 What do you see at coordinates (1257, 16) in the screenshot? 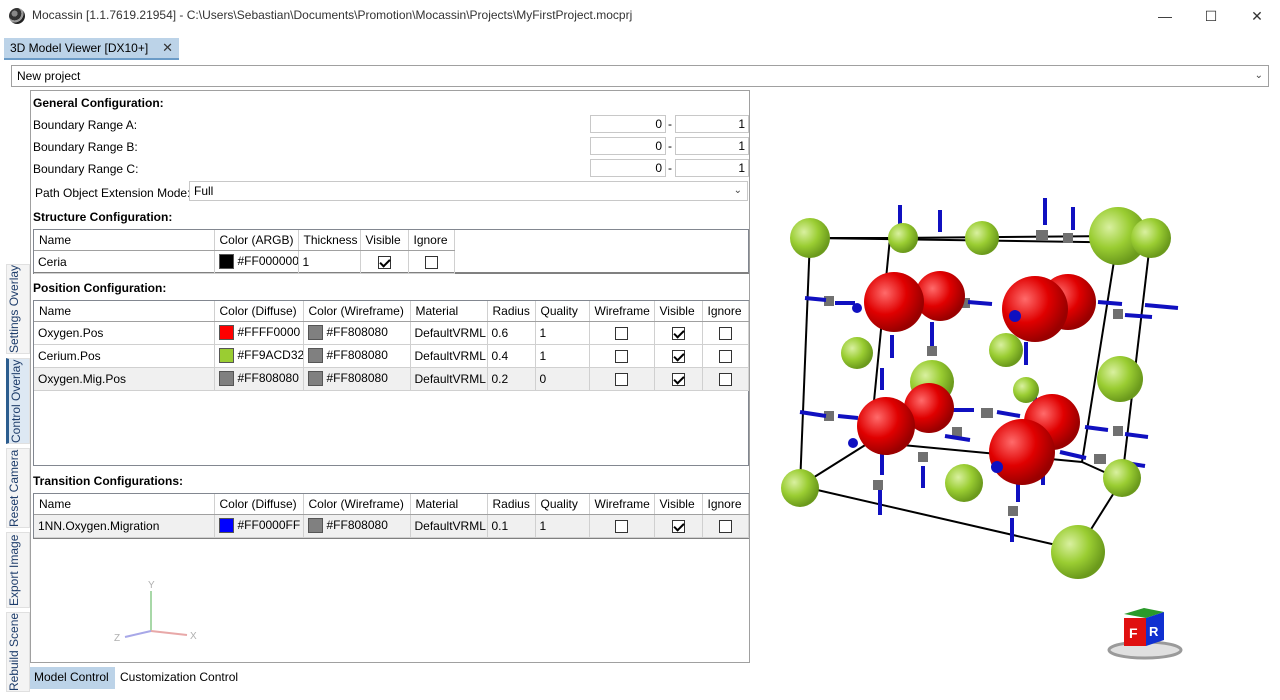
I see `close-button: ✕` at bounding box center [1257, 16].